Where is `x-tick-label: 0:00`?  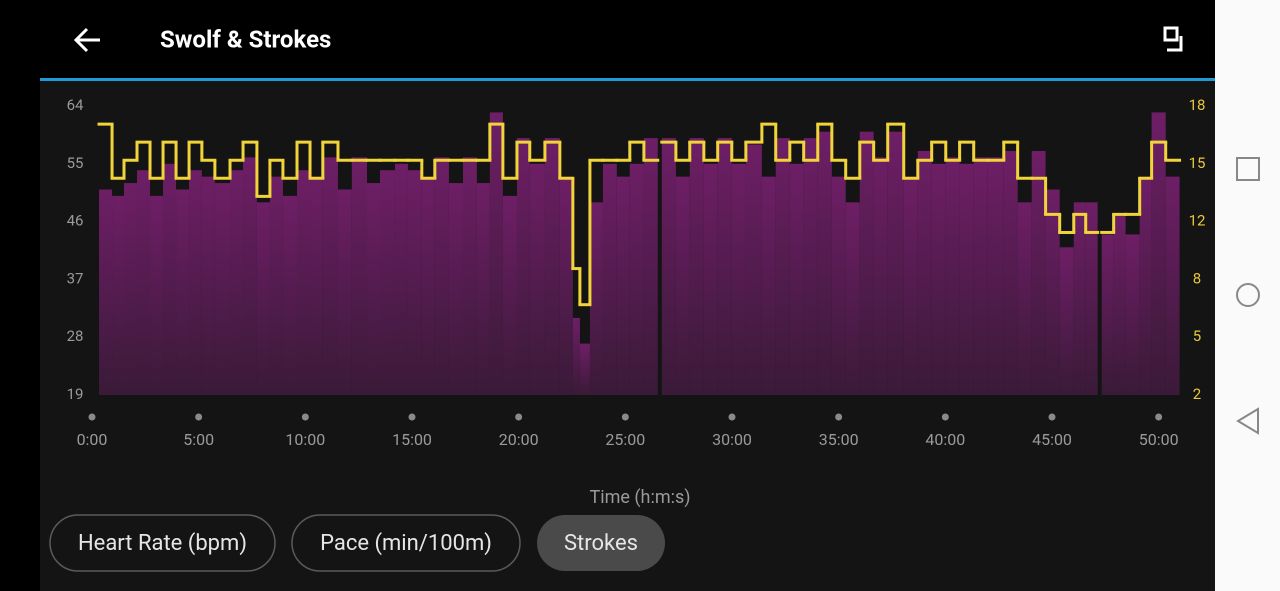 x-tick-label: 0:00 is located at coordinates (92, 439).